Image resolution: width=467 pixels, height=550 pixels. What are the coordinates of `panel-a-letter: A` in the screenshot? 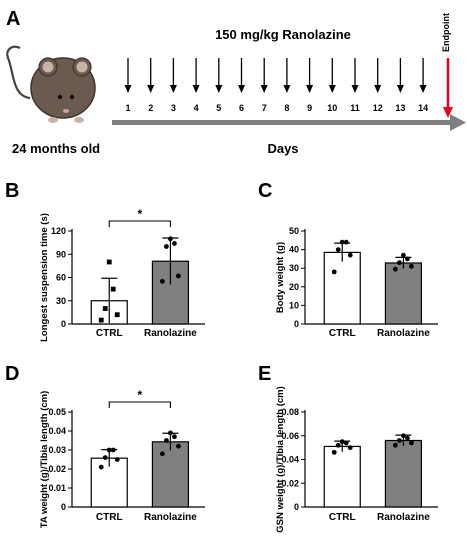 It's located at (13, 19).